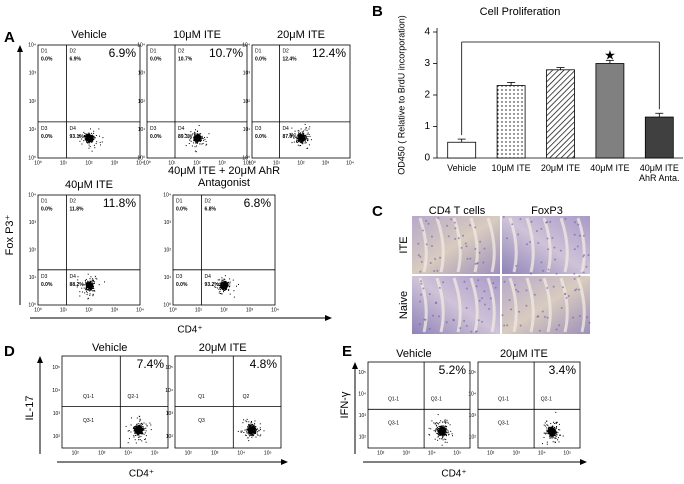 This screenshot has width=684, height=484. What do you see at coordinates (511, 168) in the screenshot?
I see `x-tick-label: 10μM ITE` at bounding box center [511, 168].